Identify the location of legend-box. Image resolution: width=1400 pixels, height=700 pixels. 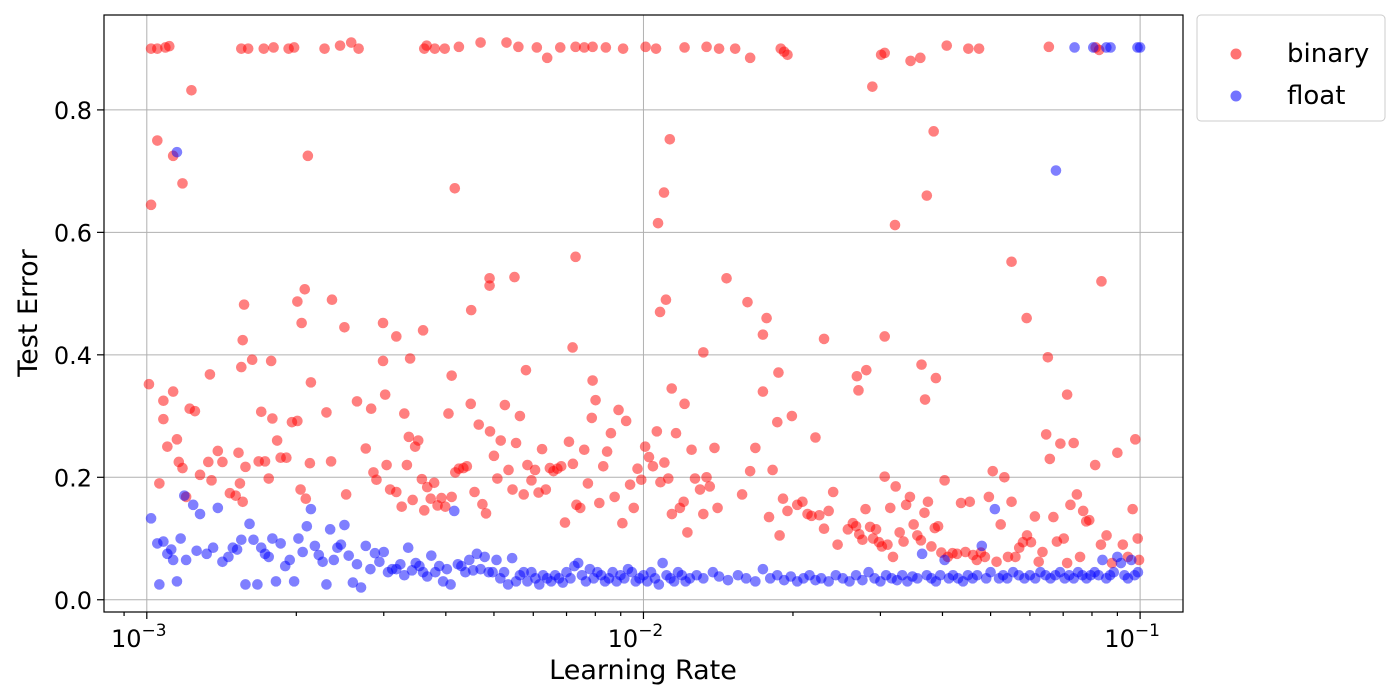
(1291, 68).